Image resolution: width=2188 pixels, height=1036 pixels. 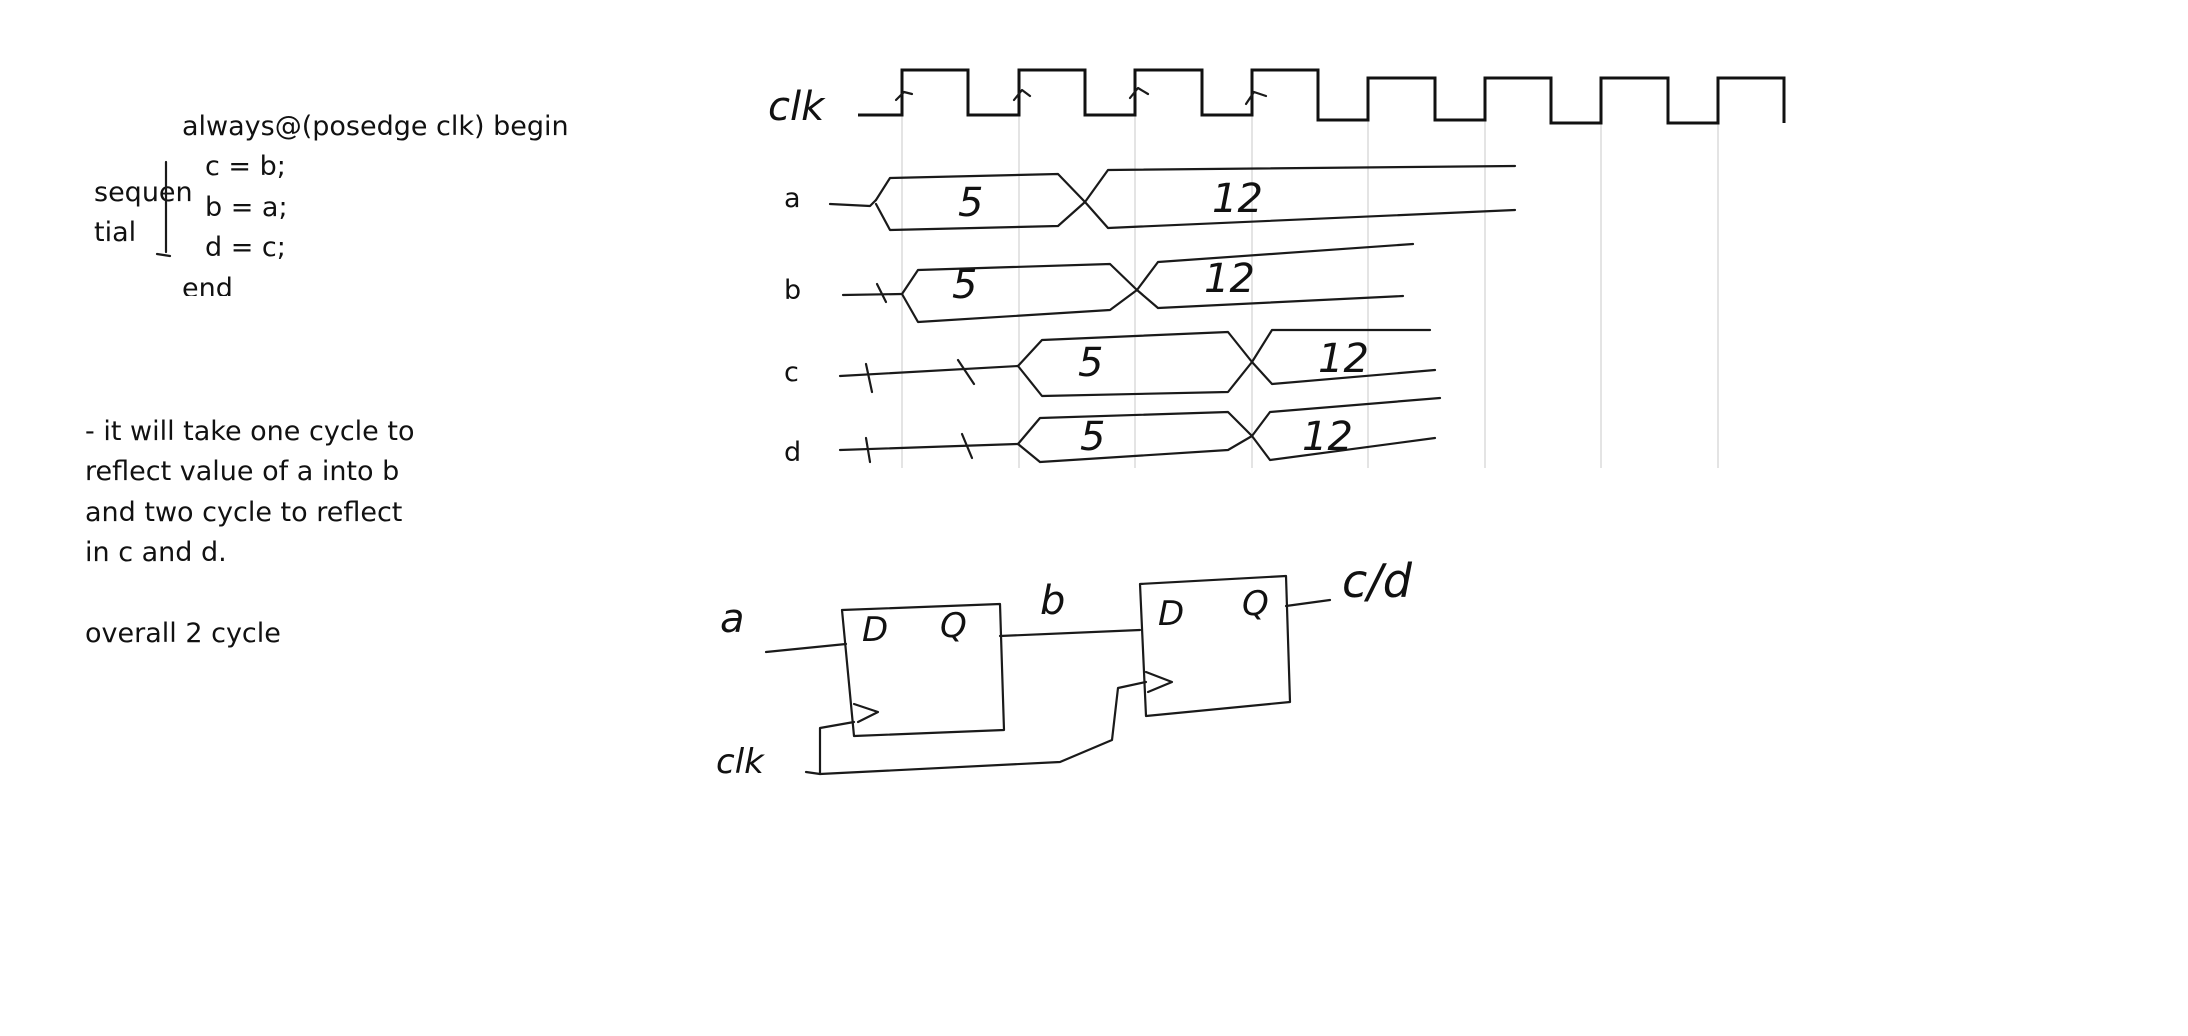 I want to click on ff1-d-label: D, so click(x=875, y=630).